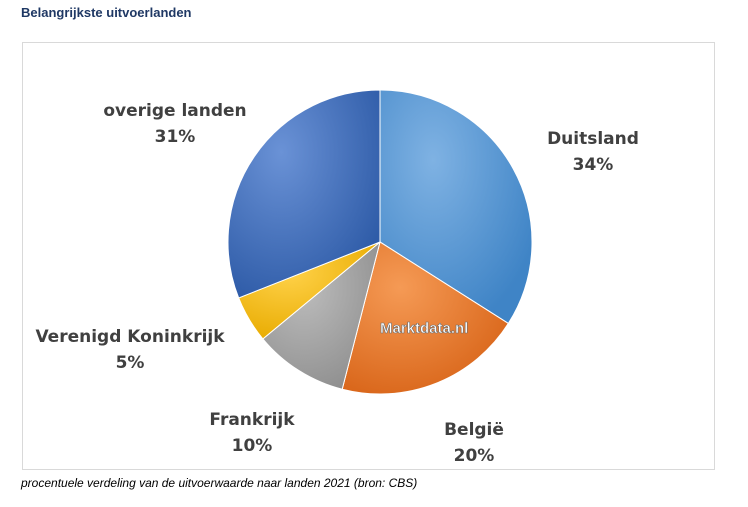  Describe the element at coordinates (130, 363) in the screenshot. I see `slice-value-label: 5%` at that location.